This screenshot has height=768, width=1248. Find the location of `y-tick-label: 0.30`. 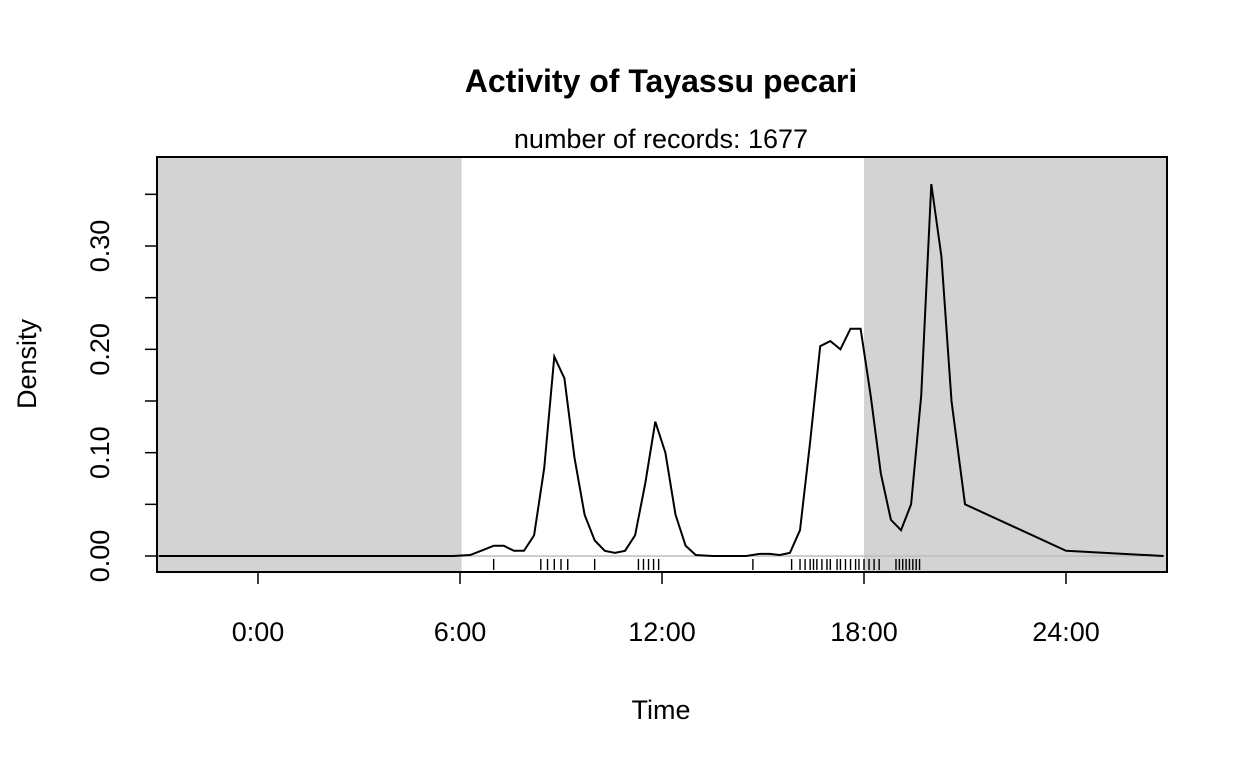

y-tick-label: 0.30 is located at coordinates (100, 246).